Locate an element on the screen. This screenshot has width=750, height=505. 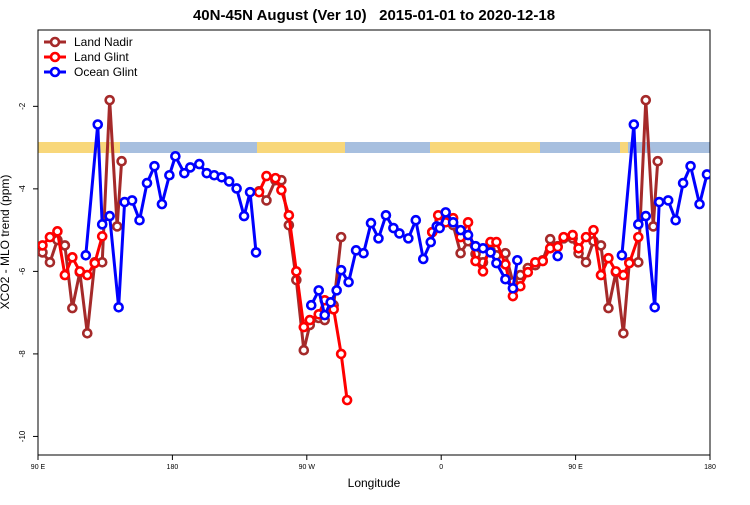
y-tick-label: -6 is located at coordinates (22, 271).